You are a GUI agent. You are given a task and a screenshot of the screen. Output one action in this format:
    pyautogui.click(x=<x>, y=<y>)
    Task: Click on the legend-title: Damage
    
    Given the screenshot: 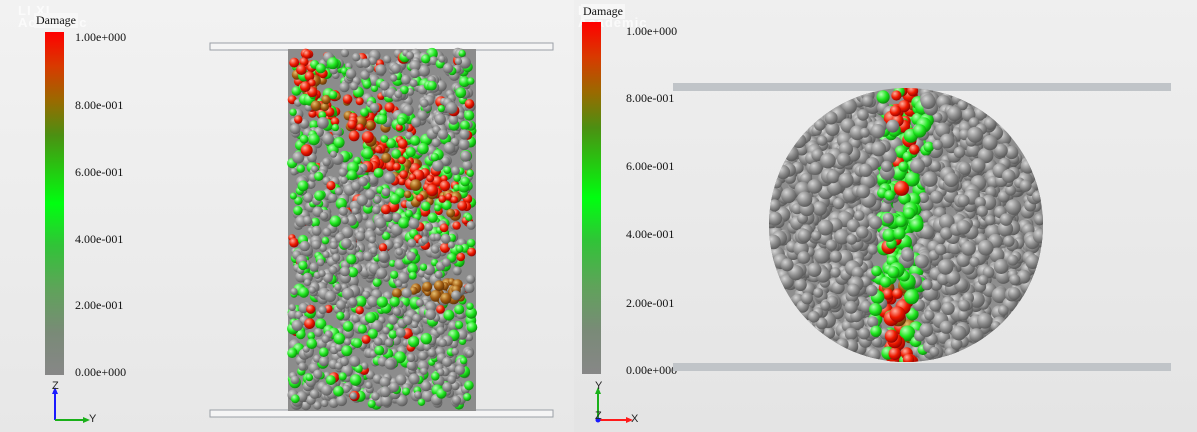 What is the action you would take?
    pyautogui.click(x=603, y=11)
    